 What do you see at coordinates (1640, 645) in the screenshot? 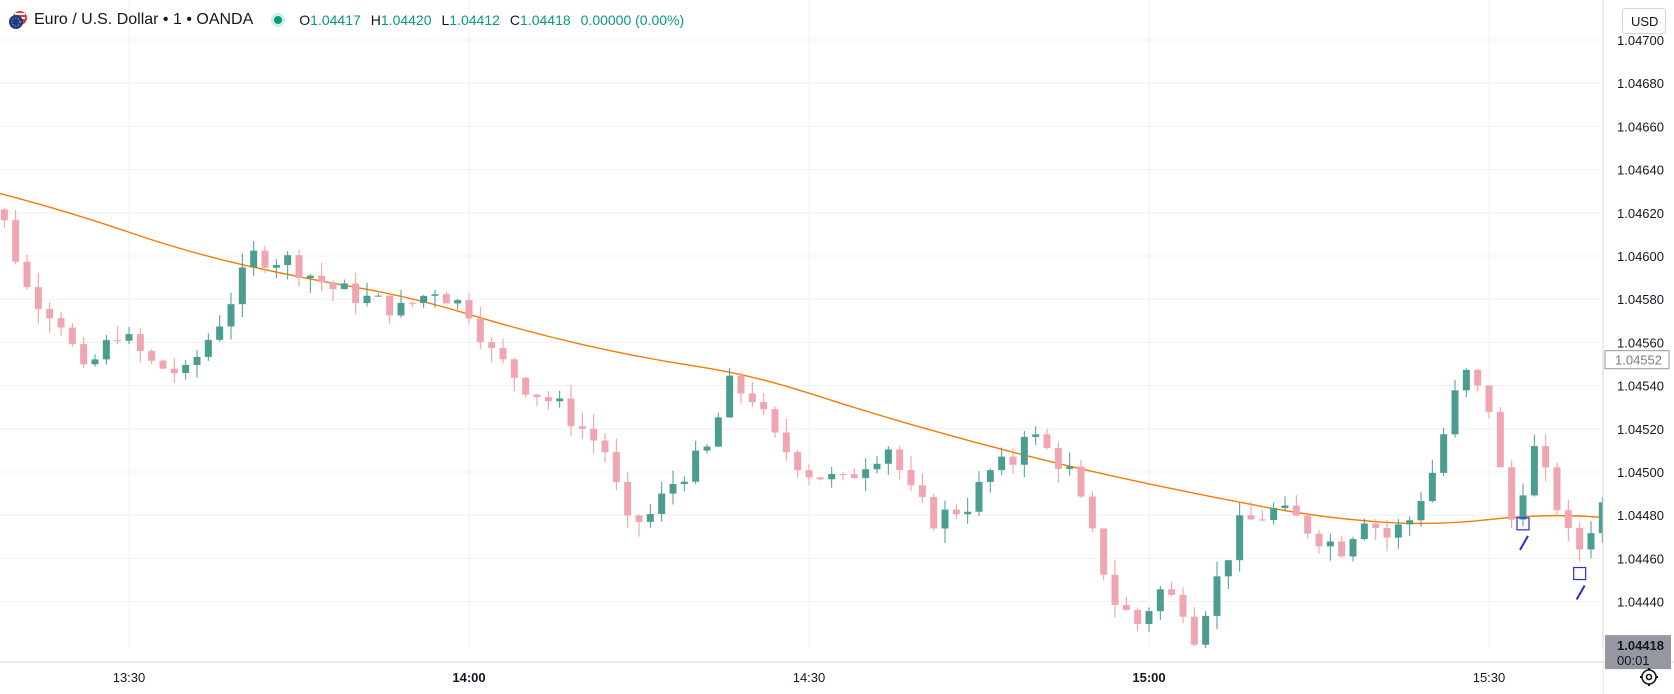
I see `last-price-label: 1.04418` at bounding box center [1640, 645].